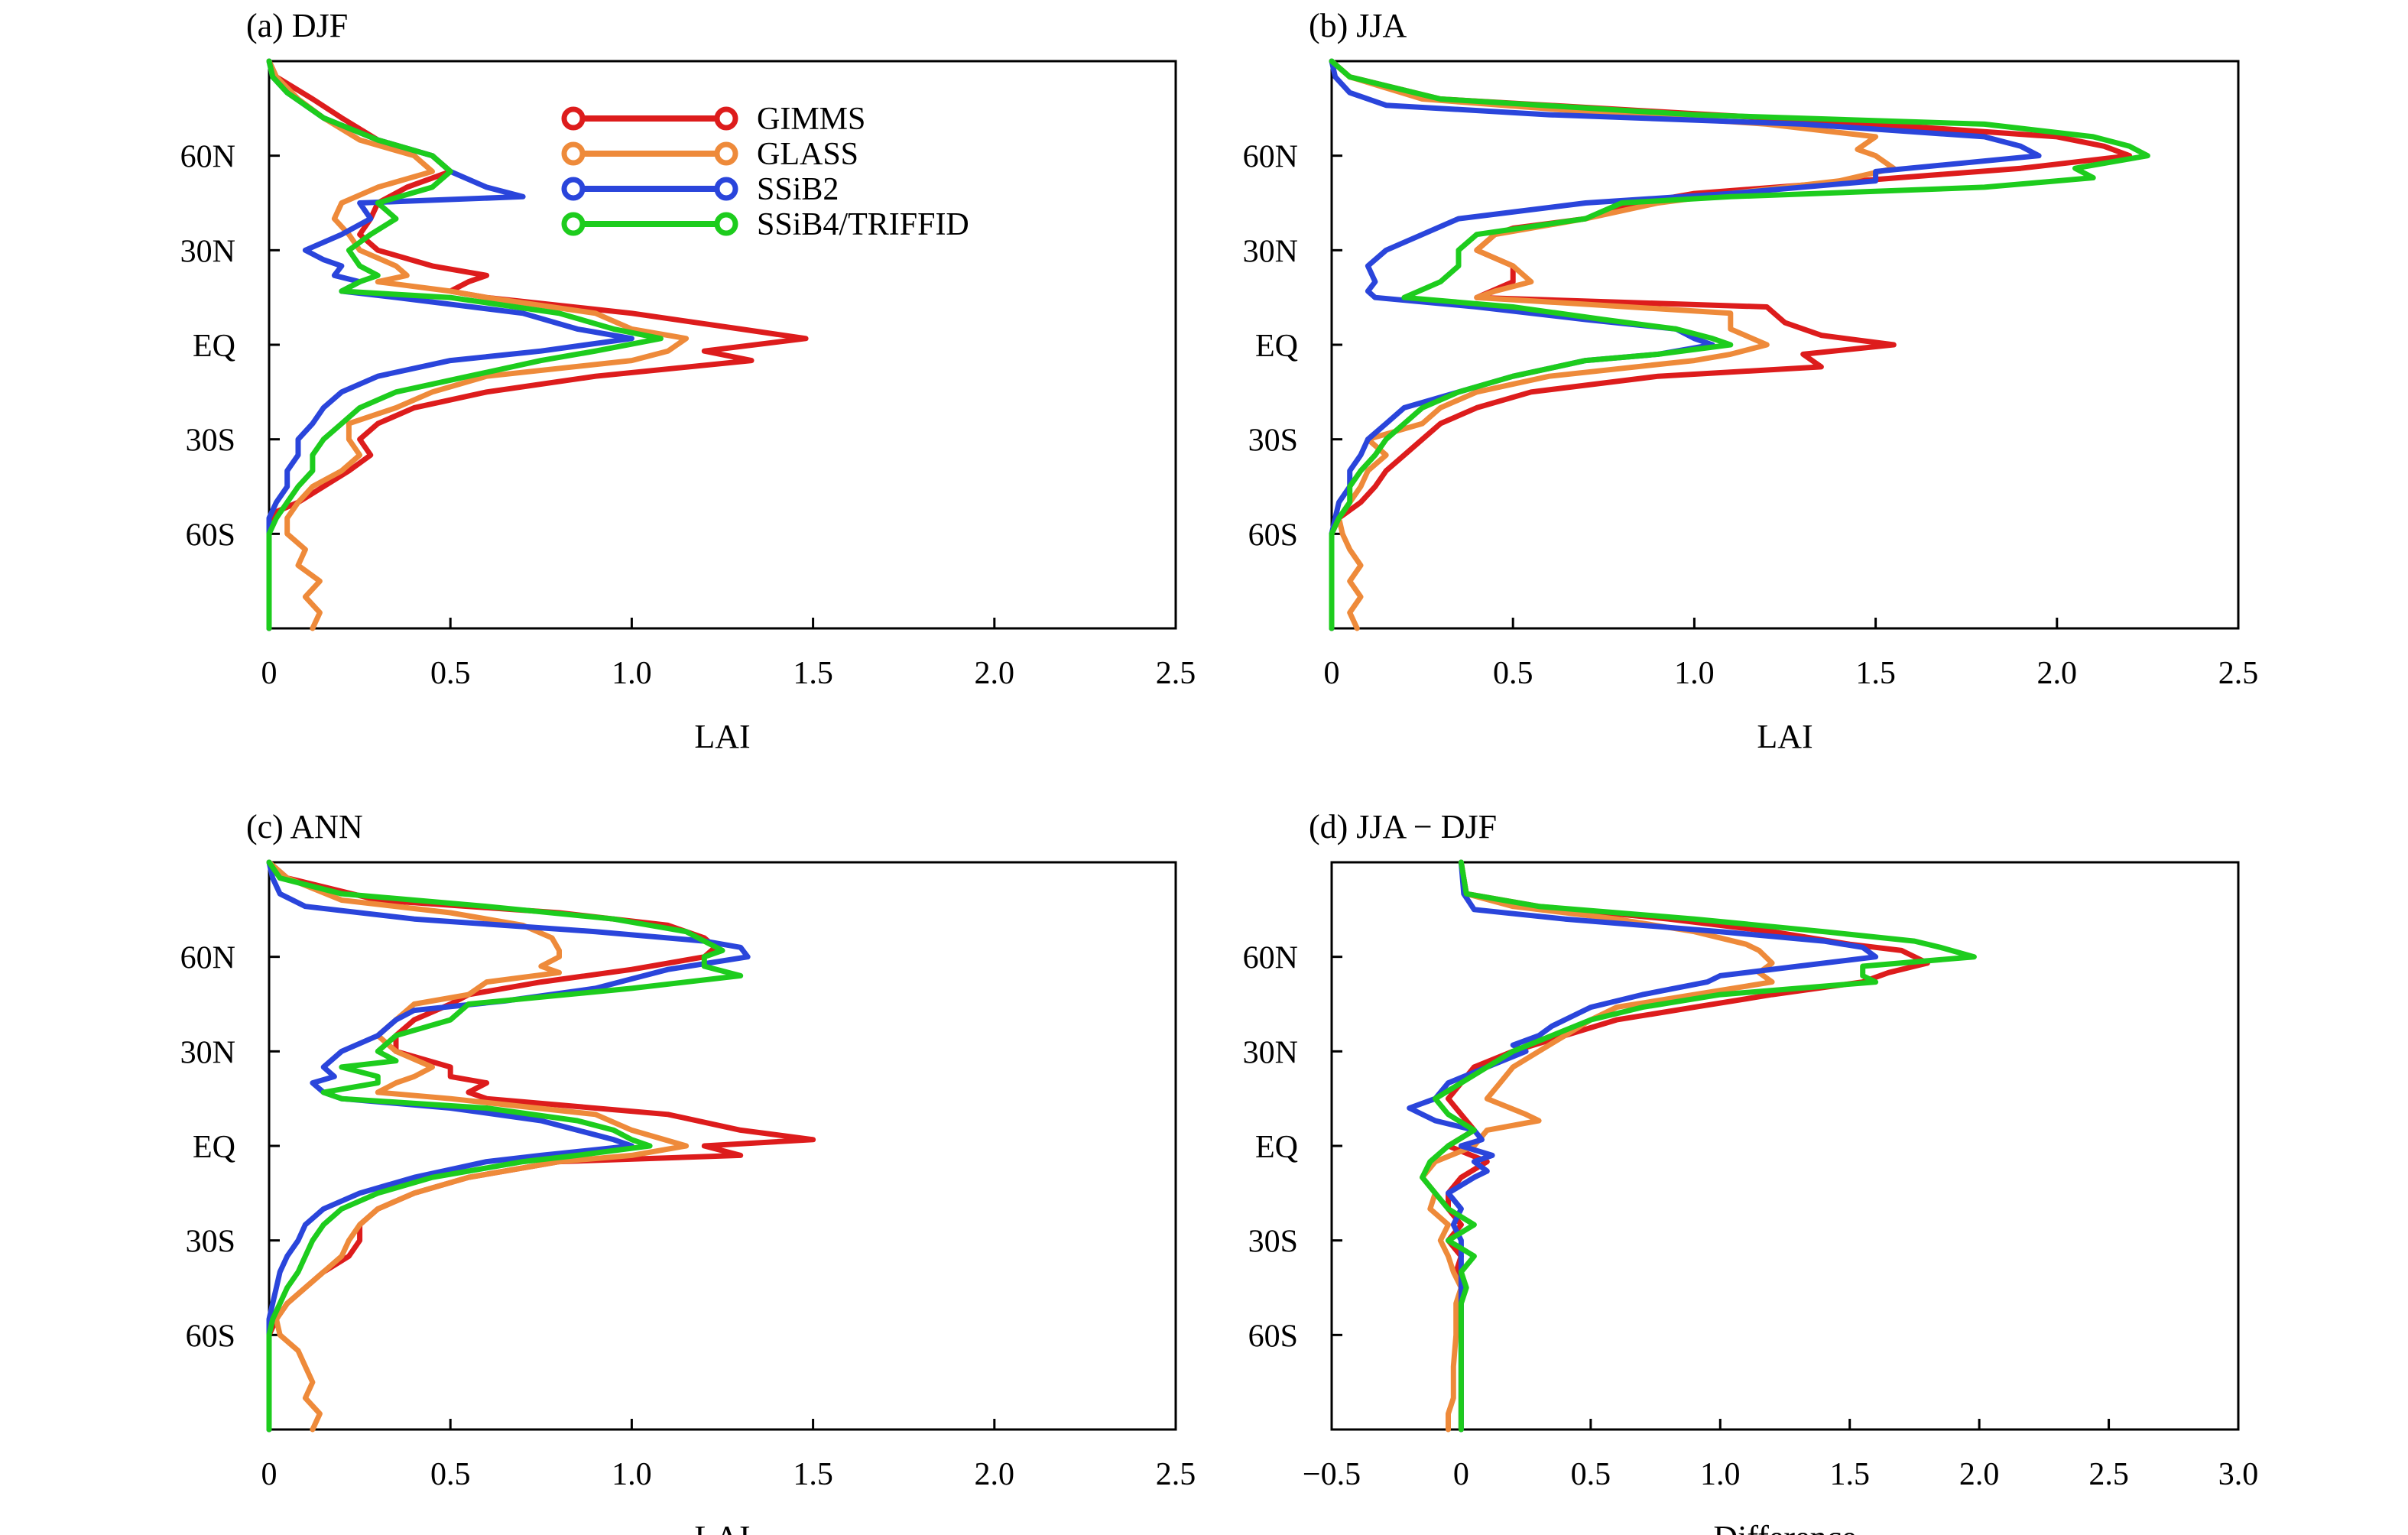 This screenshot has width=2408, height=1535. I want to click on diff-y-tick-label-60n: 60N, so click(1271, 958).